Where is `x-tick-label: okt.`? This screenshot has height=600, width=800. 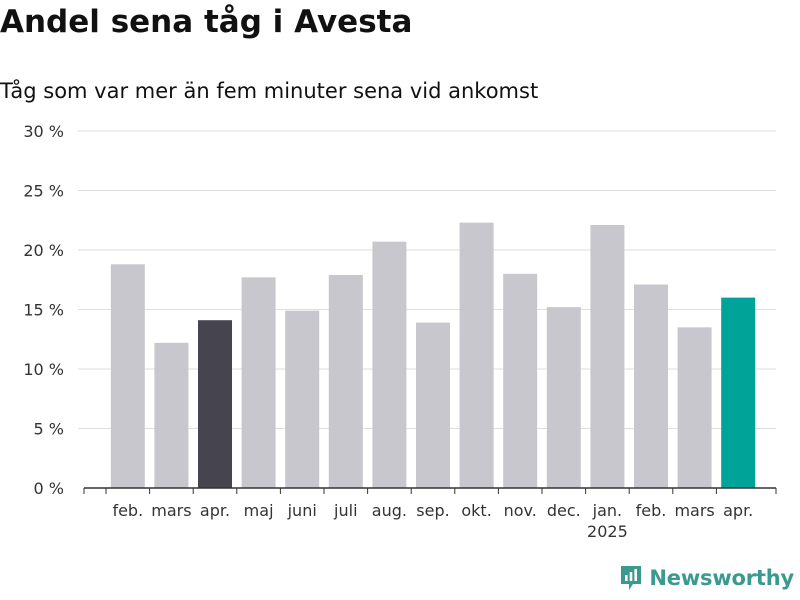
x-tick-label: okt. is located at coordinates (476, 510).